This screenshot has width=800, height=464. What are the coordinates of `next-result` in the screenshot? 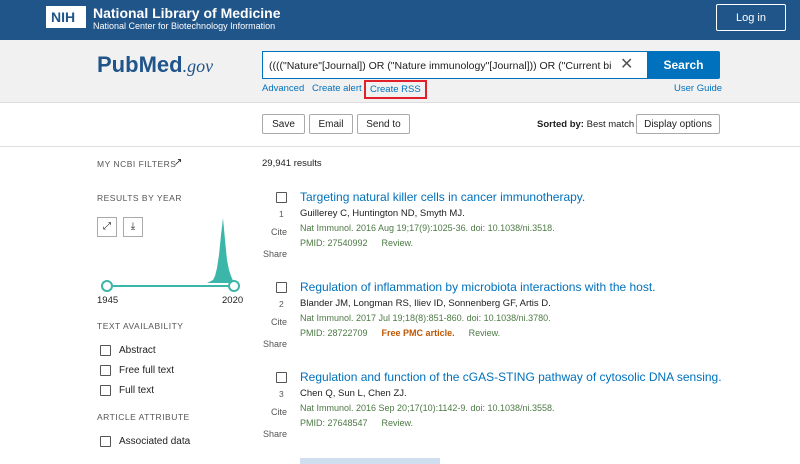 It's located at (370, 461).